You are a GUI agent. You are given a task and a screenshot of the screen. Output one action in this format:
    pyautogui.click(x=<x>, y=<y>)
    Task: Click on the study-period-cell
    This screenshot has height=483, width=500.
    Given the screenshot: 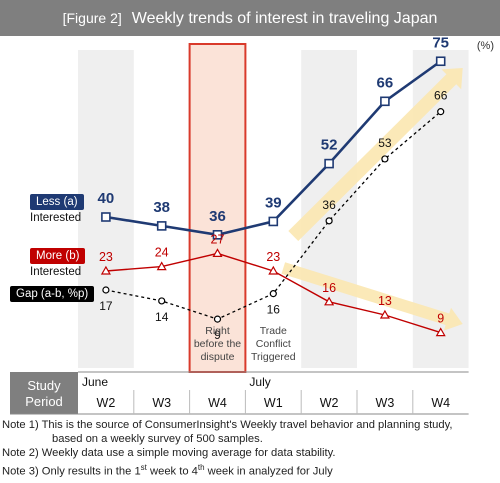 What is the action you would take?
    pyautogui.click(x=44, y=393)
    